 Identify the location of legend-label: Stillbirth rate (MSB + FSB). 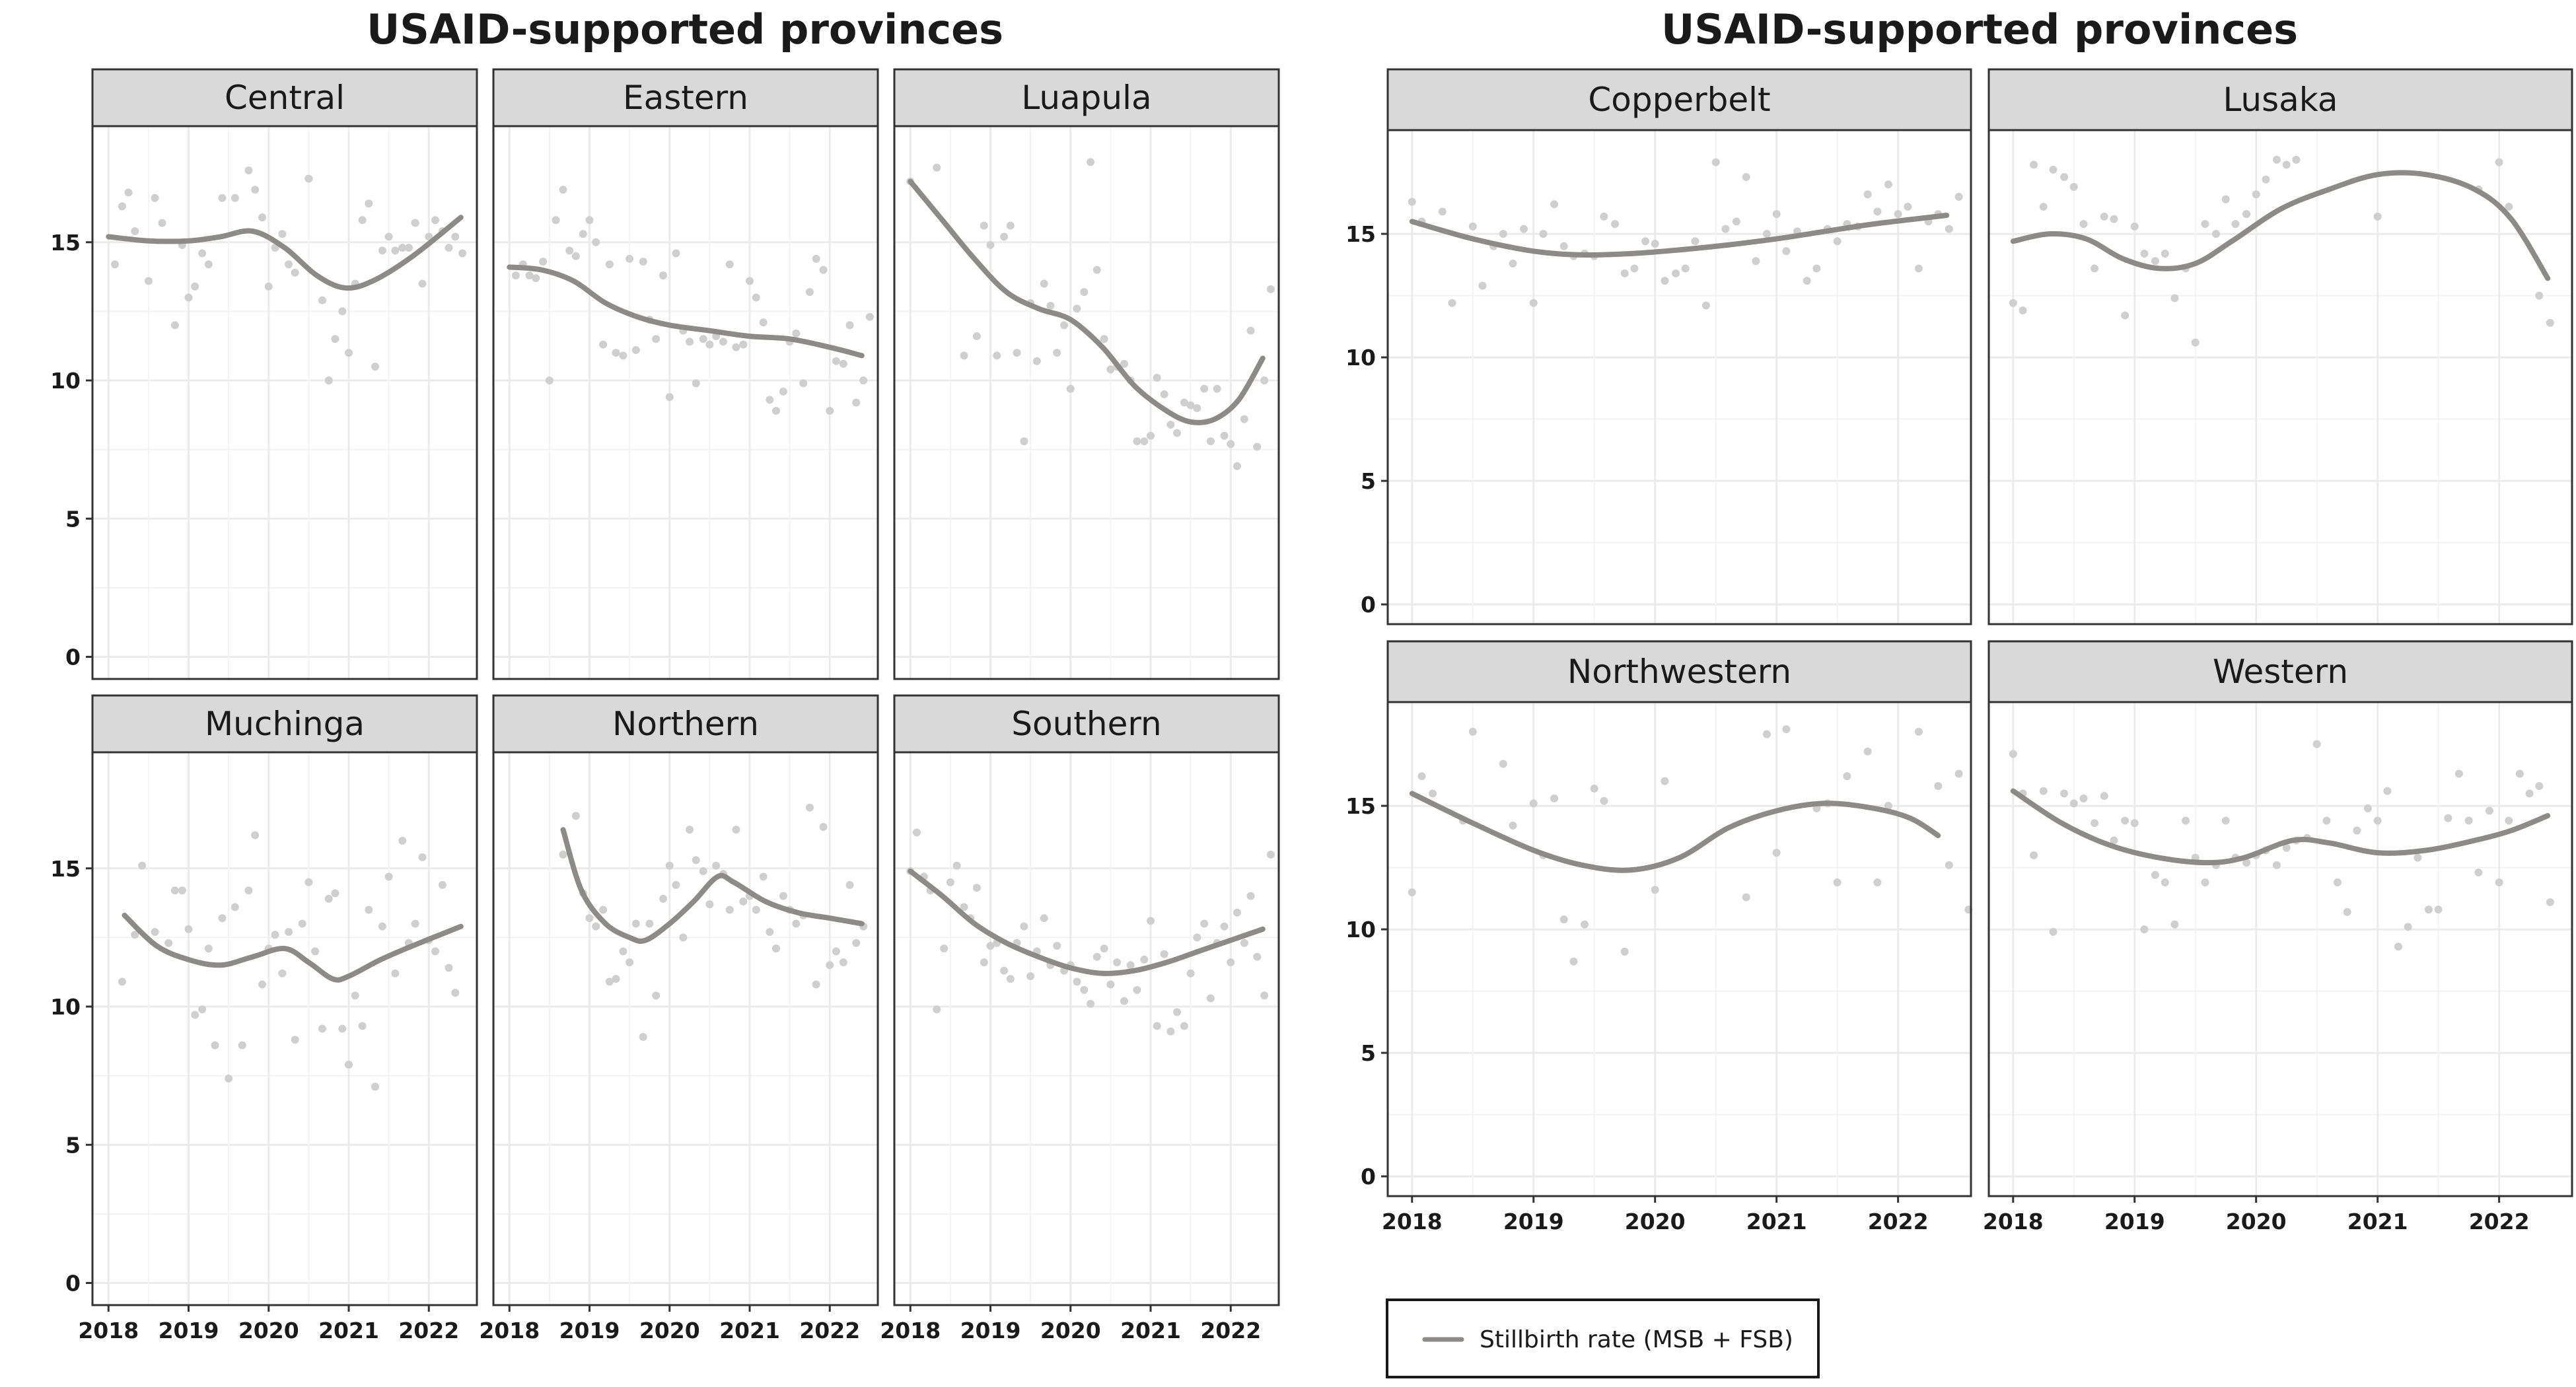
(1637, 1339).